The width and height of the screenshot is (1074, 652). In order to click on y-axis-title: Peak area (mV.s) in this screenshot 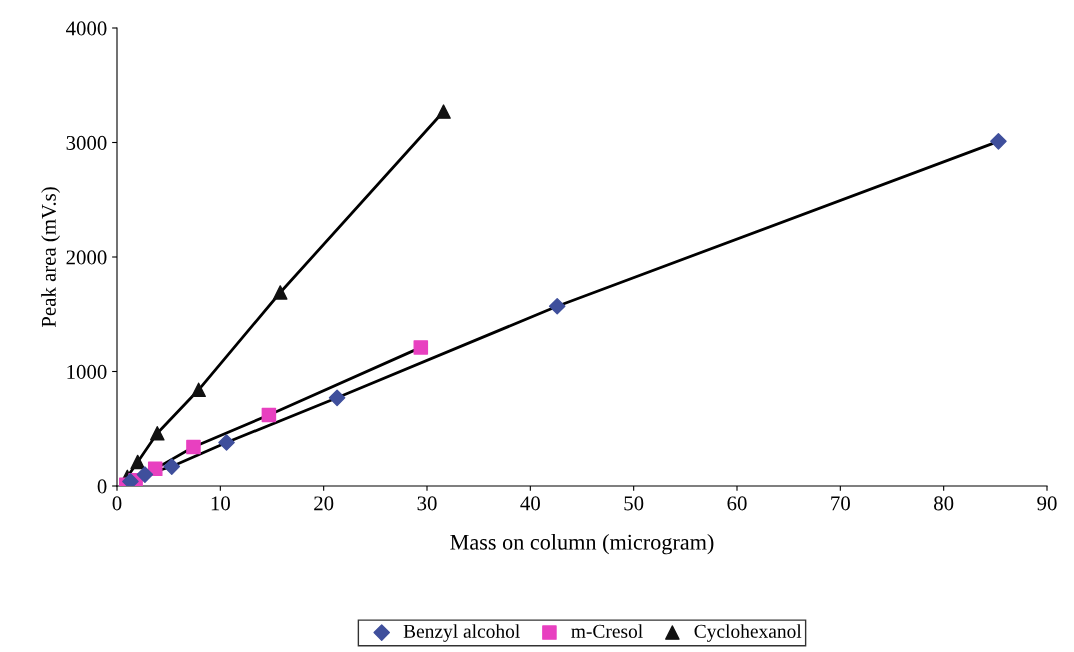, I will do `click(51, 257)`.